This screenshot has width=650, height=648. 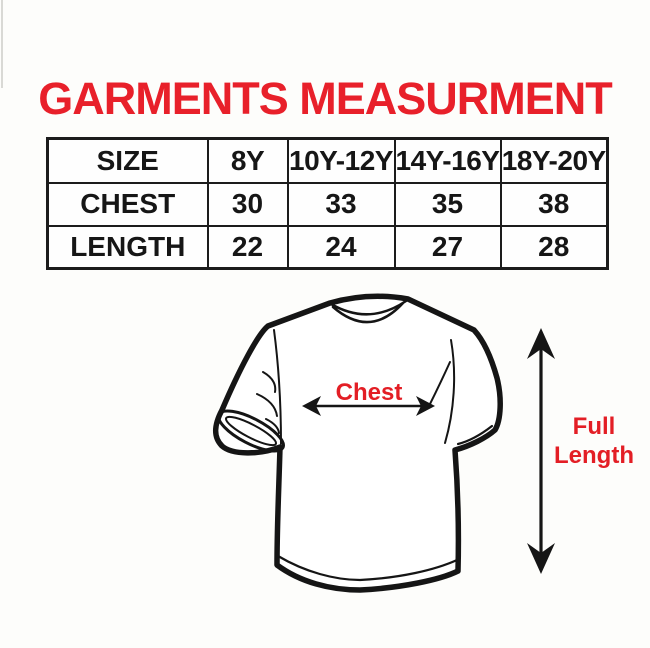 What do you see at coordinates (247, 247) in the screenshot?
I see `length-value-8y: 22` at bounding box center [247, 247].